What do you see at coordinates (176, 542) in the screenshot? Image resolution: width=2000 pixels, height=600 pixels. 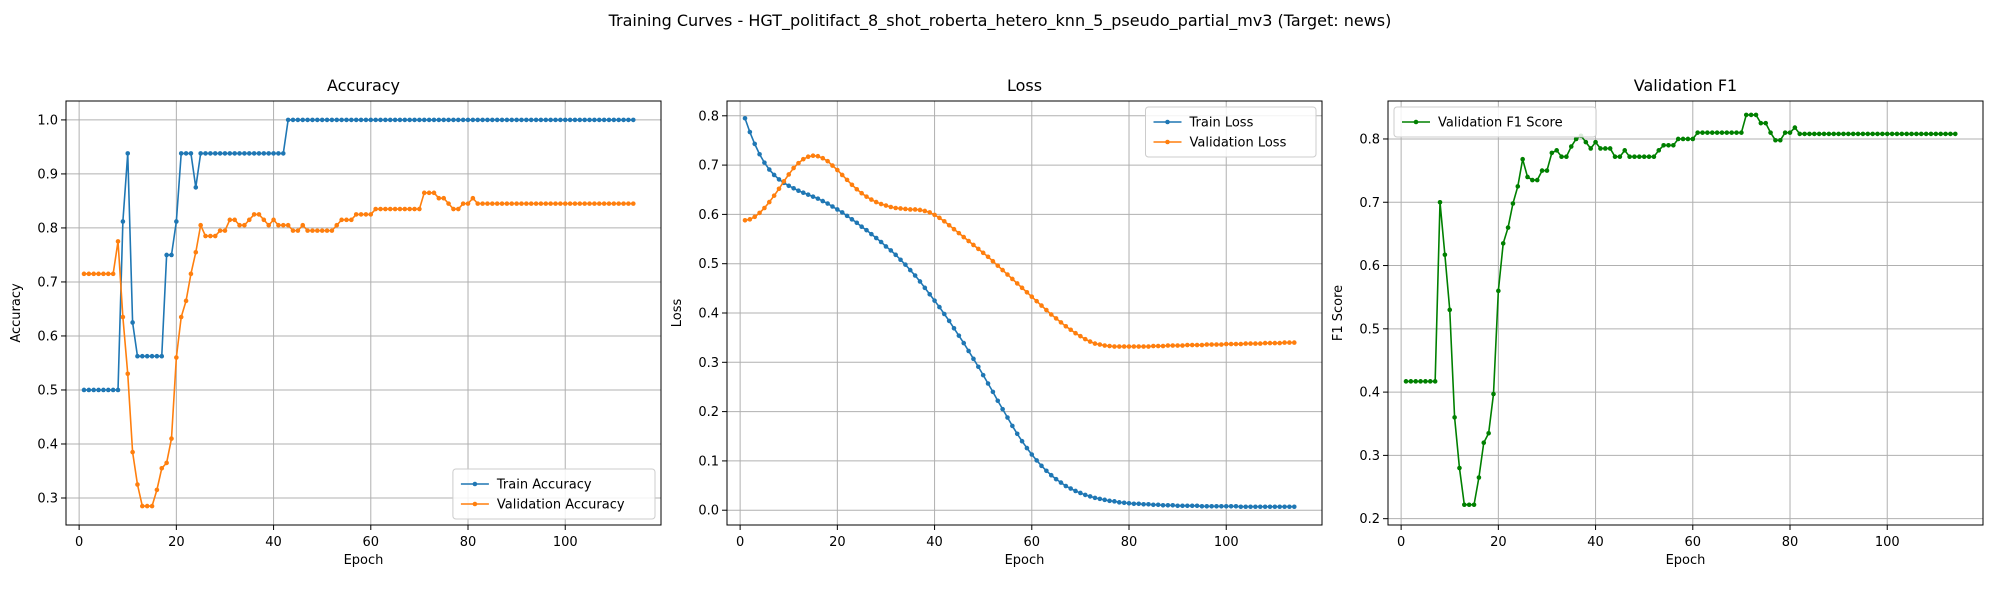 I see `accuracy-xtick-label: 20` at bounding box center [176, 542].